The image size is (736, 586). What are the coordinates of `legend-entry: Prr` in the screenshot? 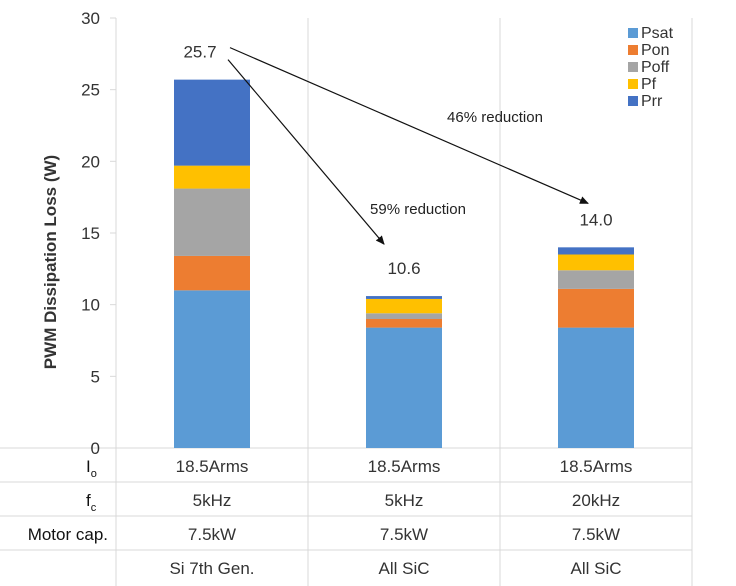 It's located at (652, 101).